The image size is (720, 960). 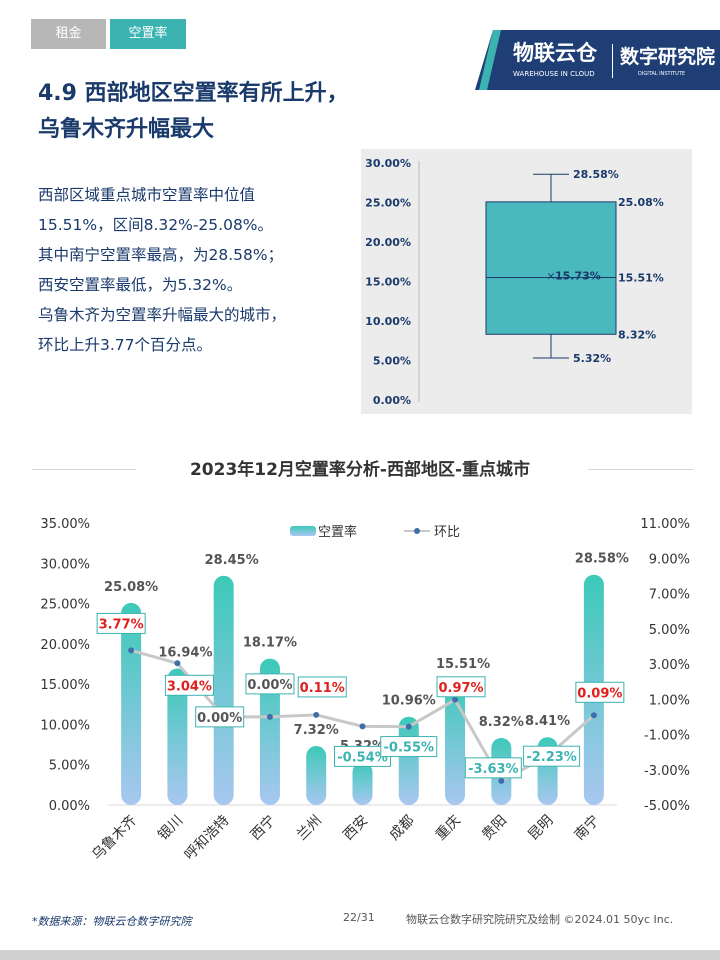 I want to click on logo-brand-sub: WAREHOUSE IN CLOUD, so click(x=554, y=74).